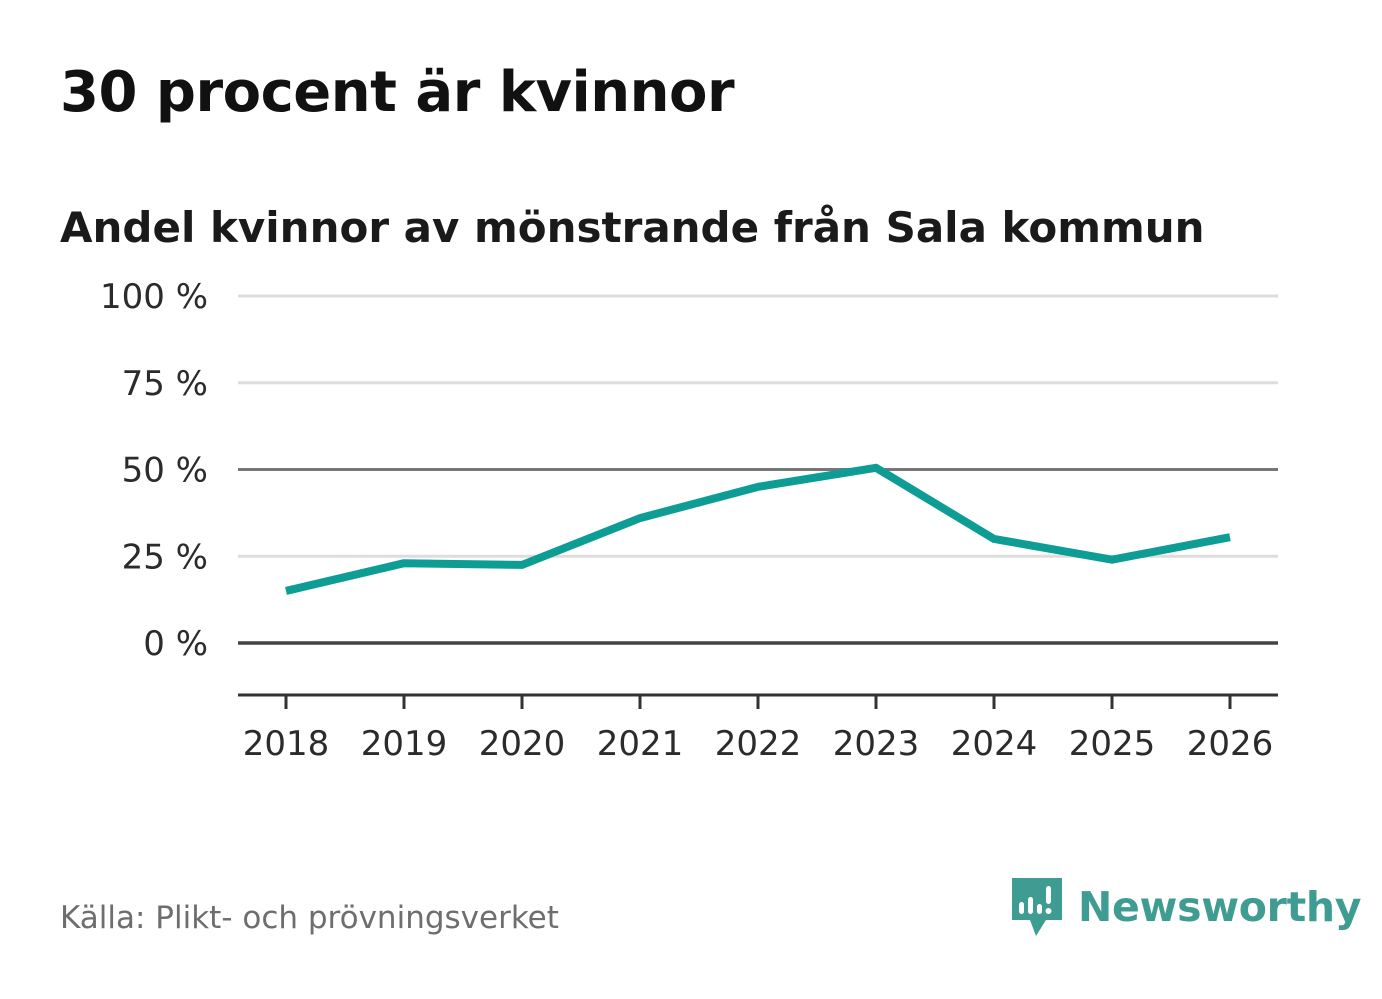  Describe the element at coordinates (876, 744) in the screenshot. I see `x-tick-label: 2023` at that location.